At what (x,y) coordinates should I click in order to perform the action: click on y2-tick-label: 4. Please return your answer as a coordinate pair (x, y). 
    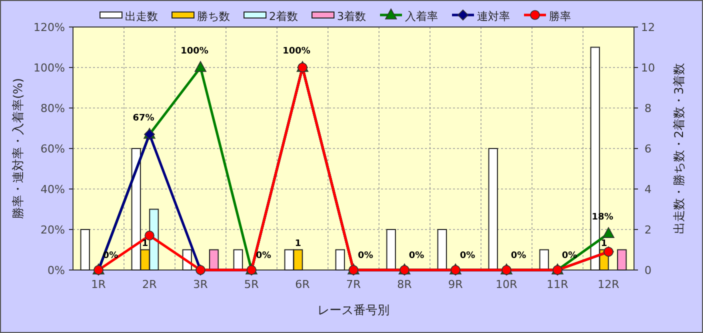
    Looking at the image, I should click on (648, 189).